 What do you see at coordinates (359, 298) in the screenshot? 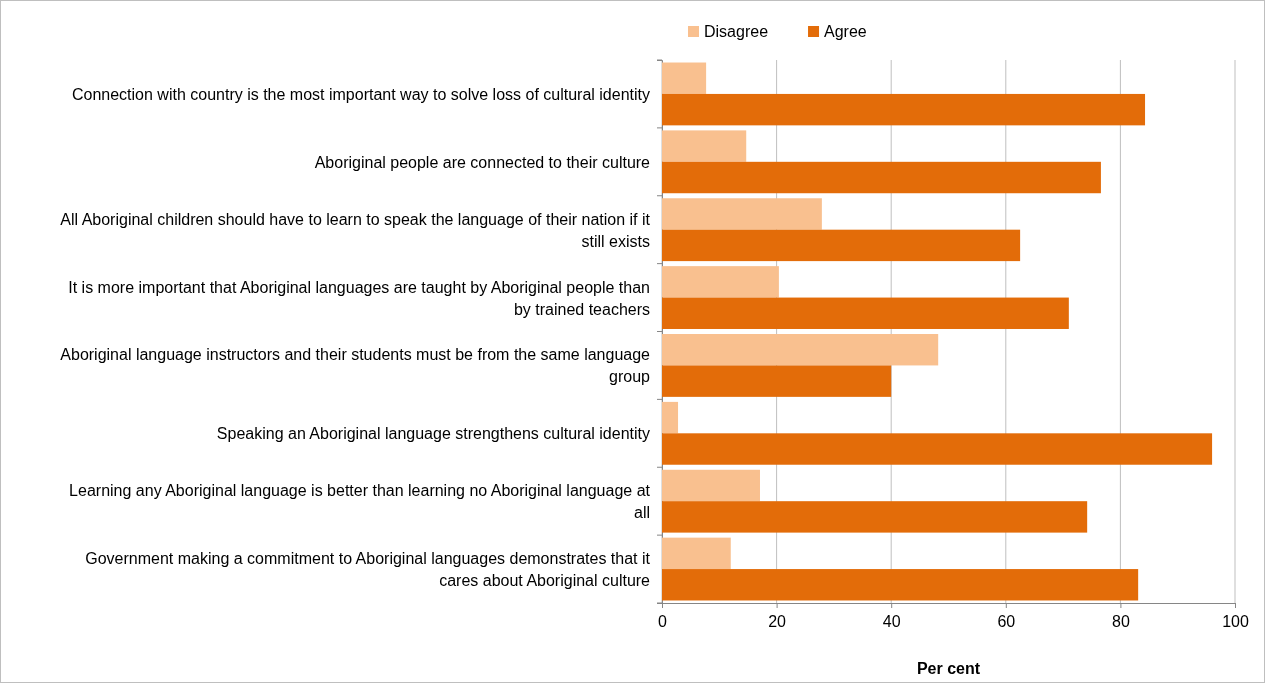
I see `y-tick-label: It is more important that Aboriginal languages are taught by Aboriginal people than by trained teachers` at bounding box center [359, 298].